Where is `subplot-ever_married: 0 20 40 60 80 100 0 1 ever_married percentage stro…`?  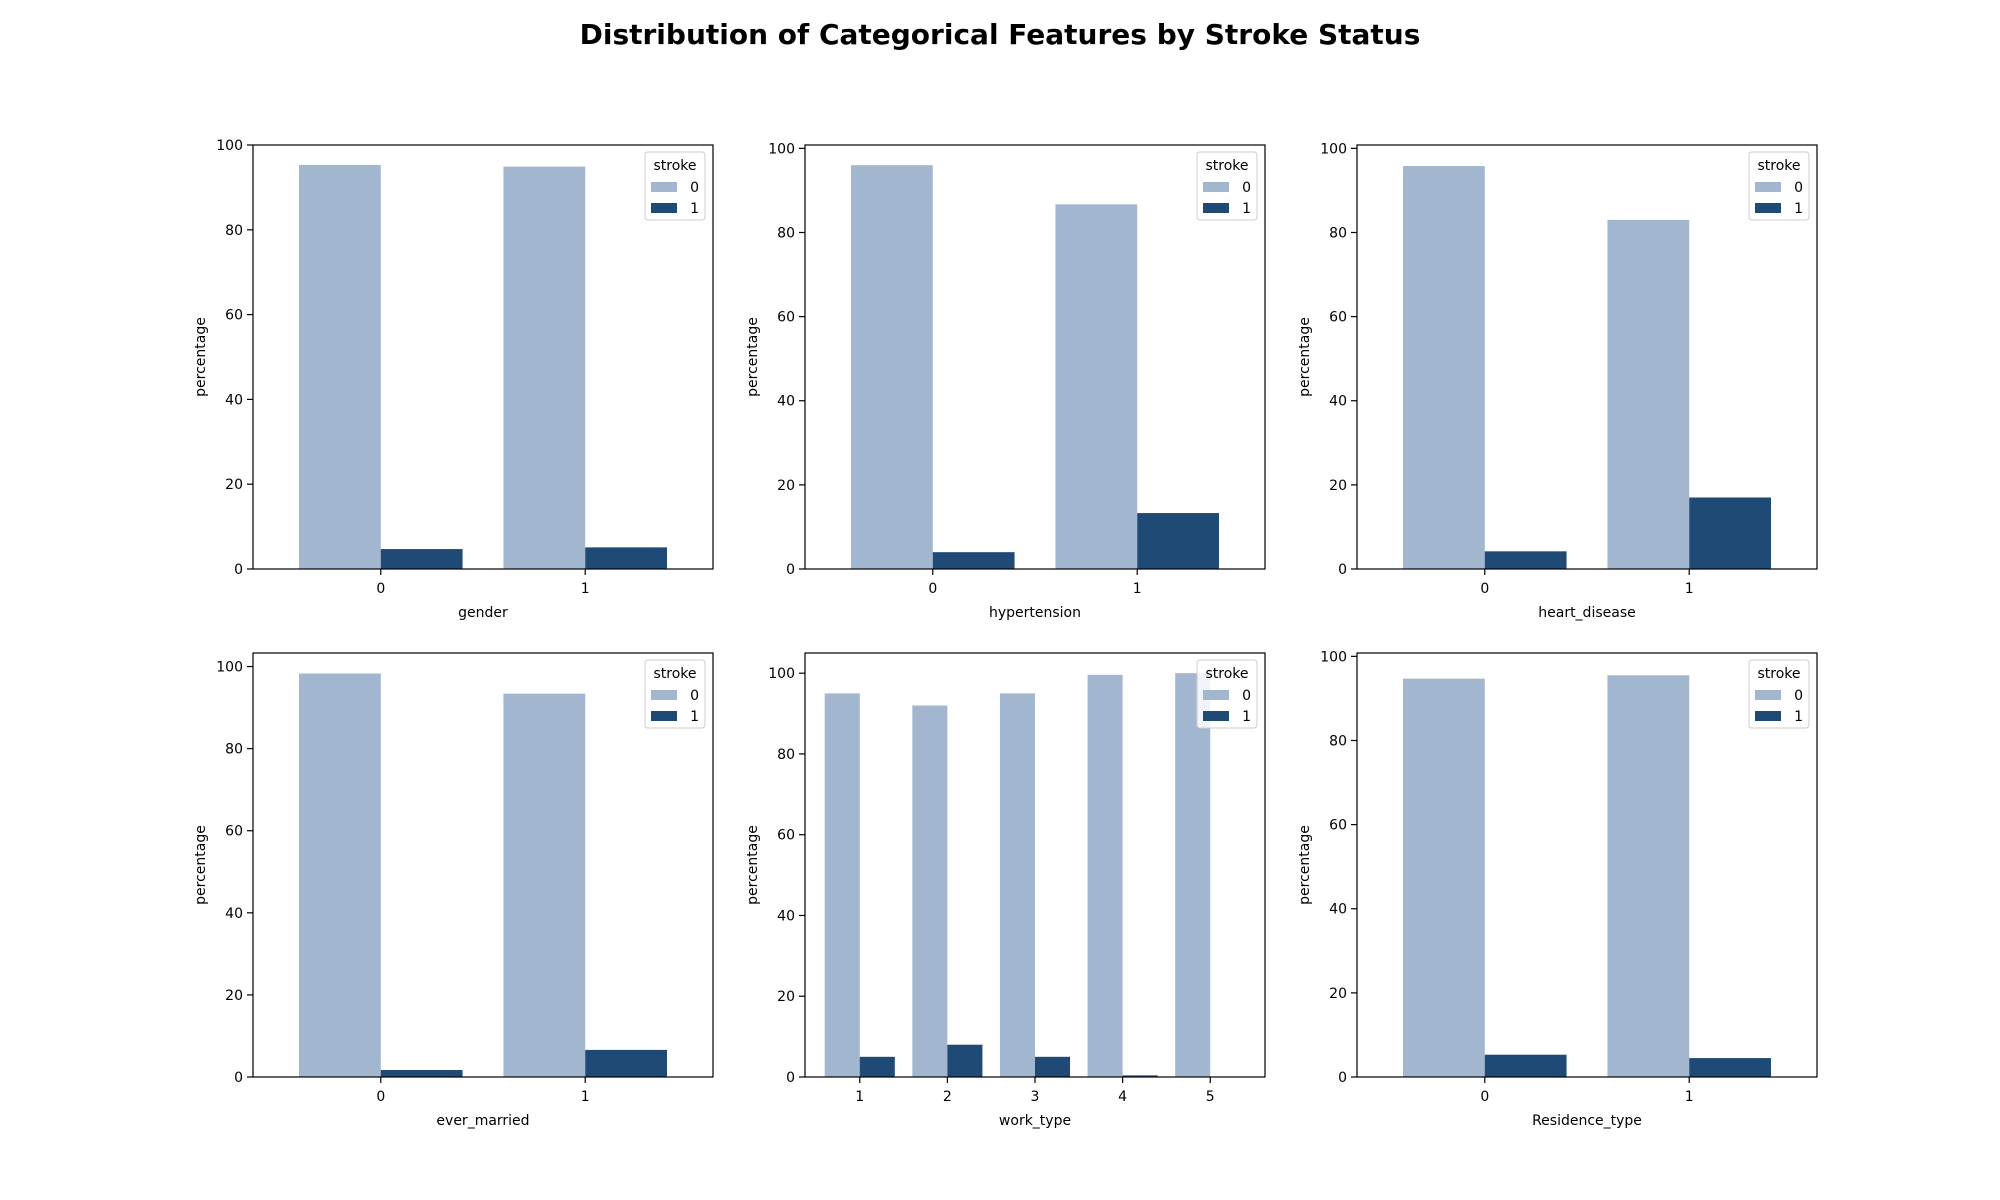 subplot-ever_married: 0 20 40 60 80 100 0 1 ever_married percentage stro… is located at coordinates (453, 890).